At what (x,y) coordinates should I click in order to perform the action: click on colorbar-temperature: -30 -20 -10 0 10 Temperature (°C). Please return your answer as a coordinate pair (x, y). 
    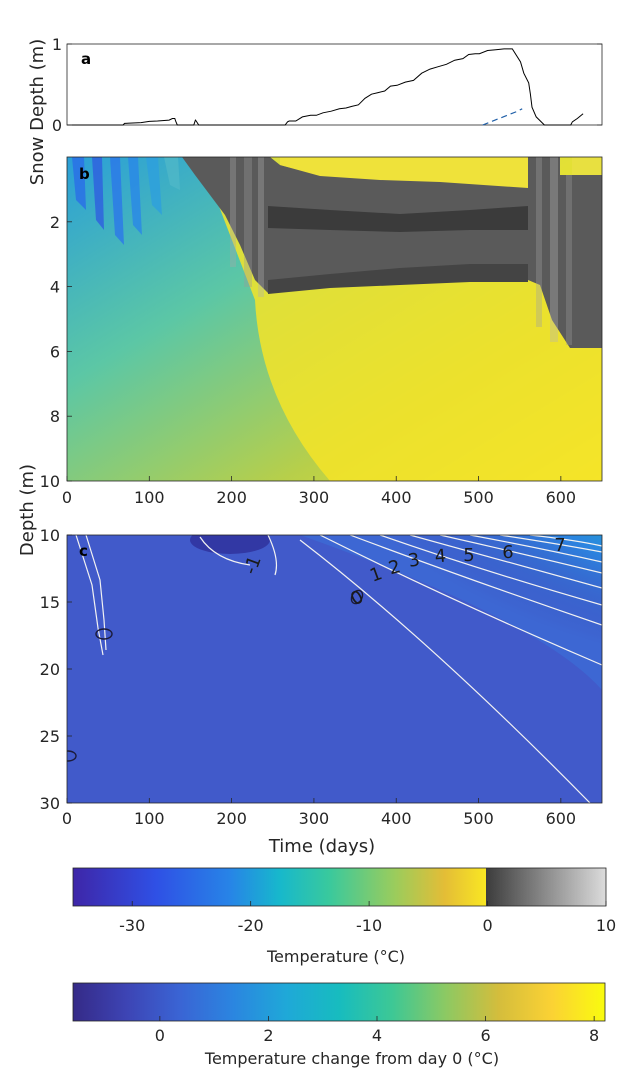
    Looking at the image, I should click on (344, 916).